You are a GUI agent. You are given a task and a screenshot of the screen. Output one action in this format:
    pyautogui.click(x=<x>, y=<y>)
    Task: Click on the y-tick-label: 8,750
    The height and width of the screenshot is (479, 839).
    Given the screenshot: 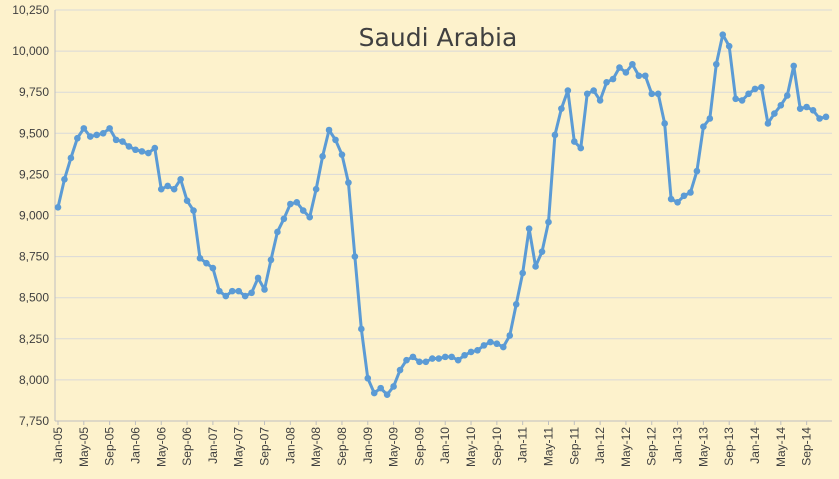 What is the action you would take?
    pyautogui.click(x=34, y=257)
    